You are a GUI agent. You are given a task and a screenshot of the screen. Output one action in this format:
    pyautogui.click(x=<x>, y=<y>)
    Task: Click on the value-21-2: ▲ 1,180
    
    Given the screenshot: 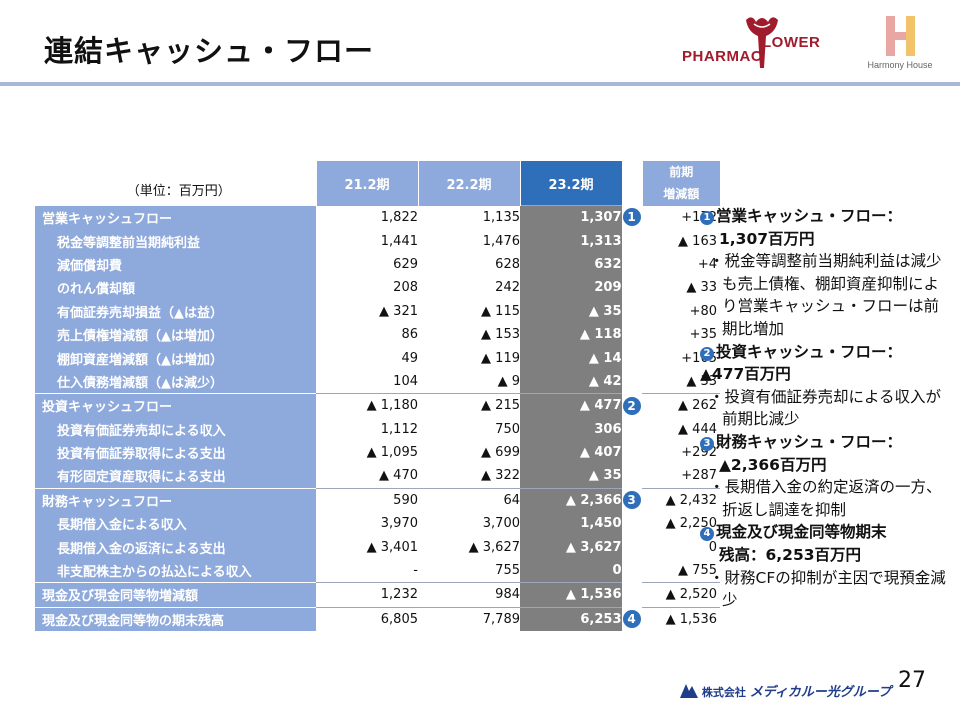 What is the action you would take?
    pyautogui.click(x=367, y=405)
    